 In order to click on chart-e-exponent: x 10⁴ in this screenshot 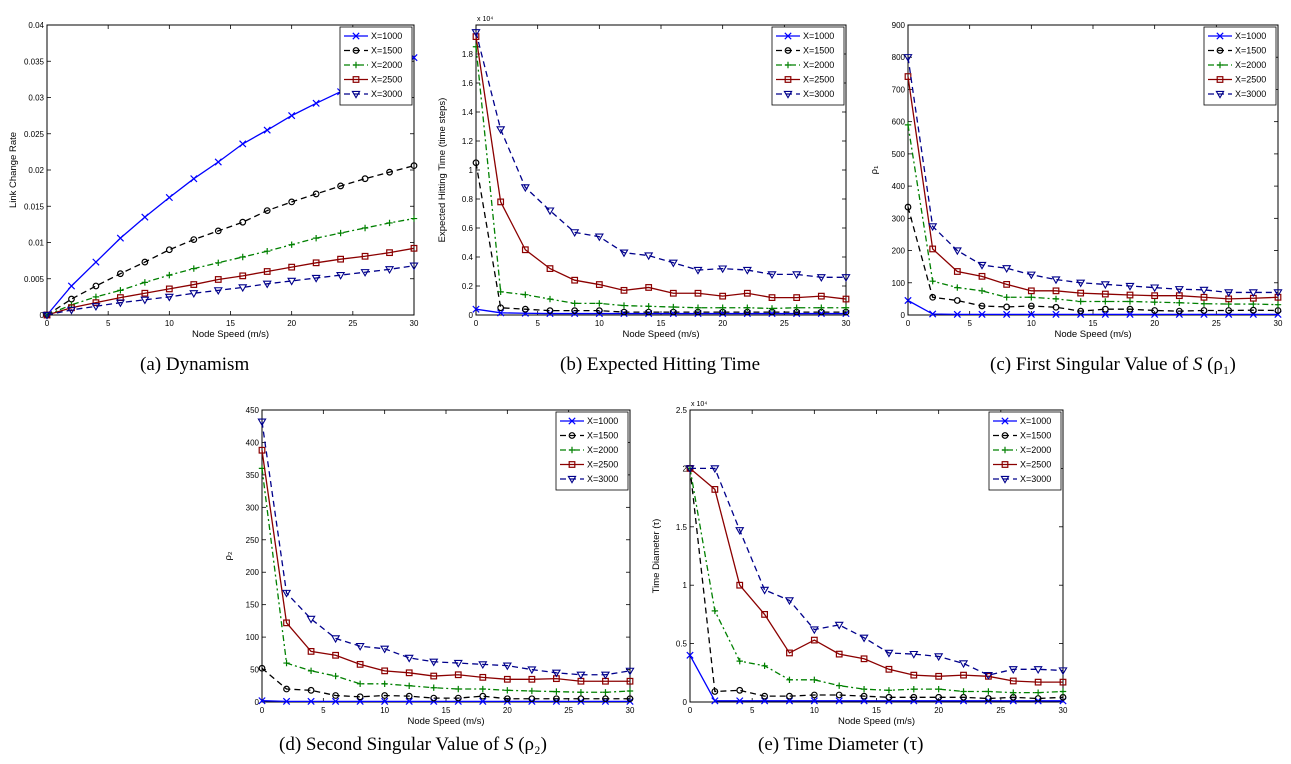, I will do `click(699, 404)`.